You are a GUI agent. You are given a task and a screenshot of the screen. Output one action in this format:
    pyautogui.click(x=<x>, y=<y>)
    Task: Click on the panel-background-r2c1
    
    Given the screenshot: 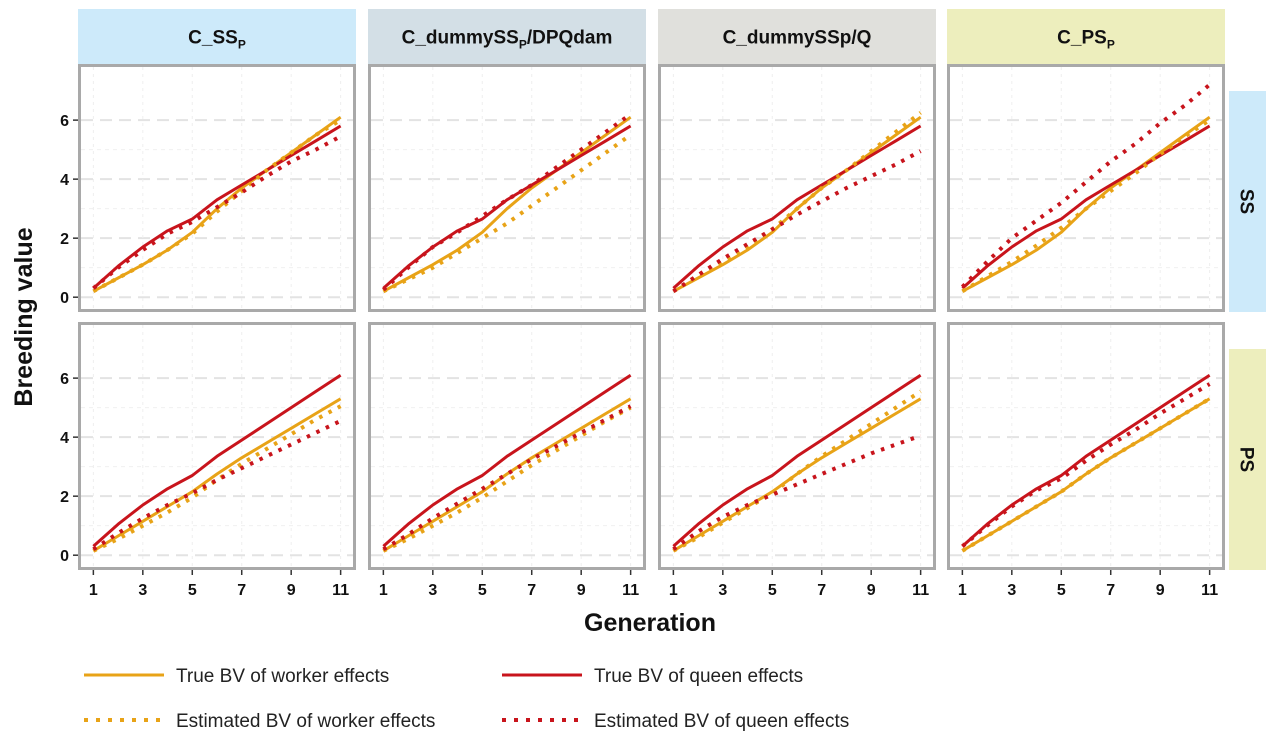 What is the action you would take?
    pyautogui.click(x=217, y=446)
    